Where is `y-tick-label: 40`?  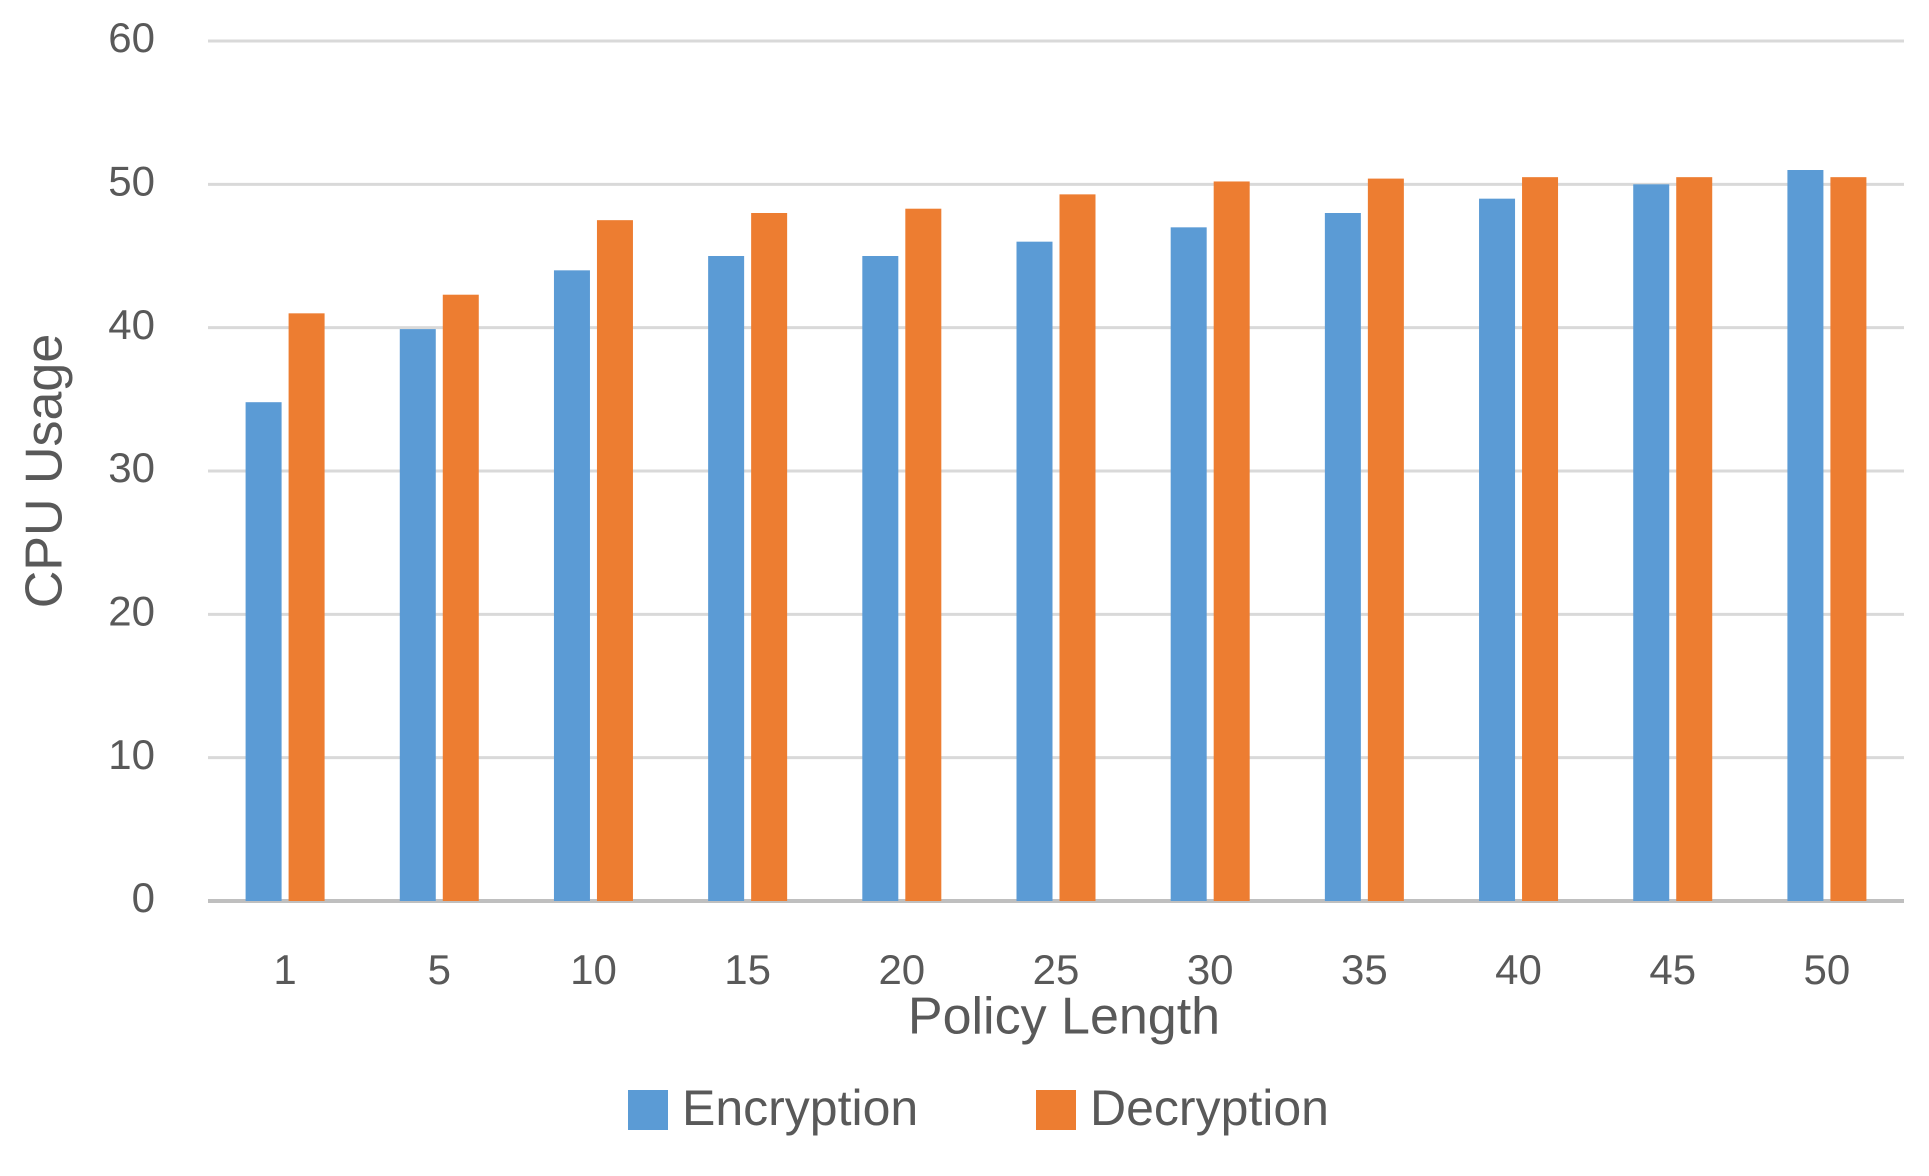
y-tick-label: 40 is located at coordinates (131, 324).